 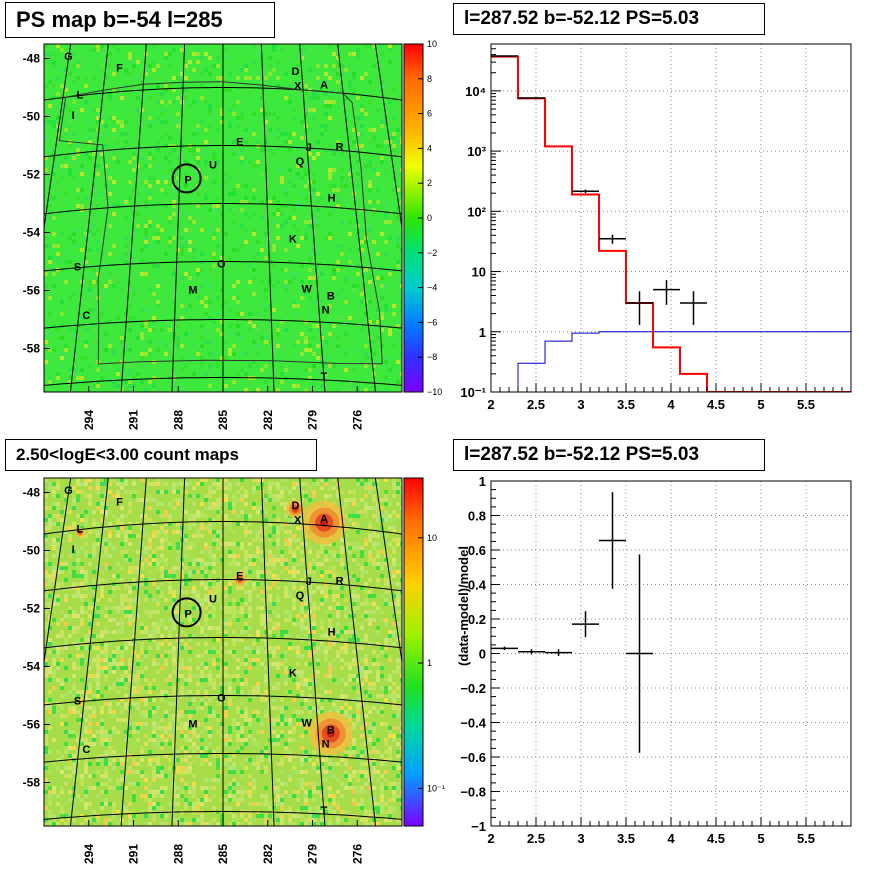 I want to click on colorbar-tick-label: 0, so click(x=429, y=218).